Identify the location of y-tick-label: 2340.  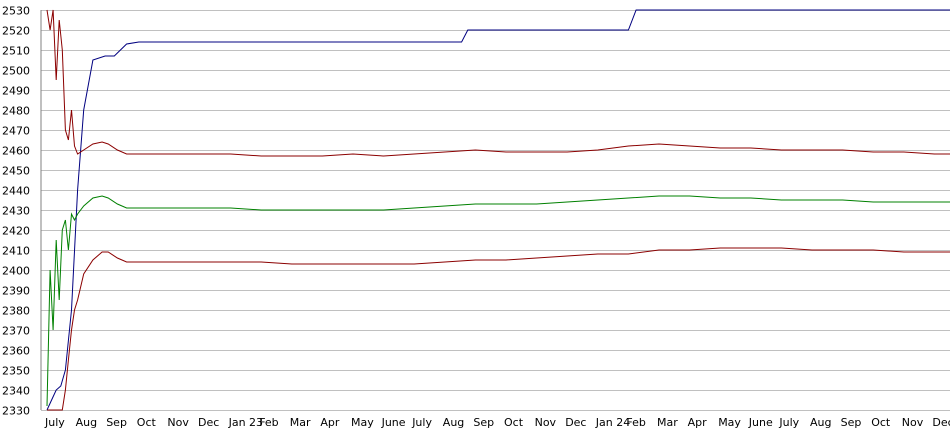
(16, 391).